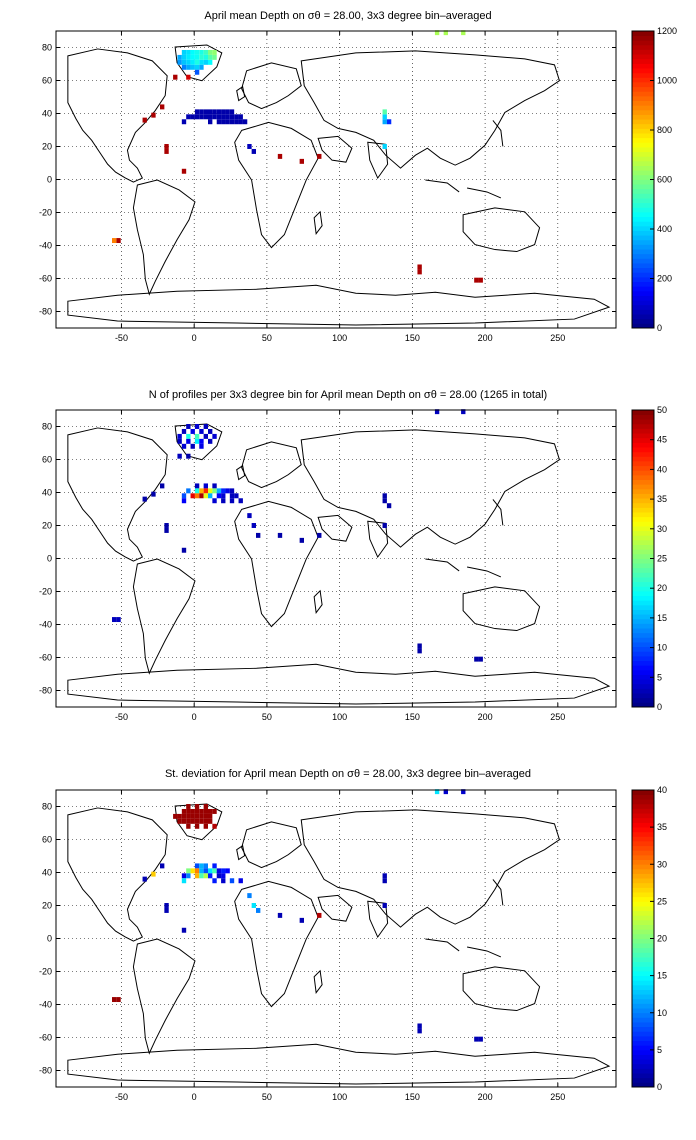  Describe the element at coordinates (662, 559) in the screenshot. I see `colorbar-tick-label: 25` at that location.